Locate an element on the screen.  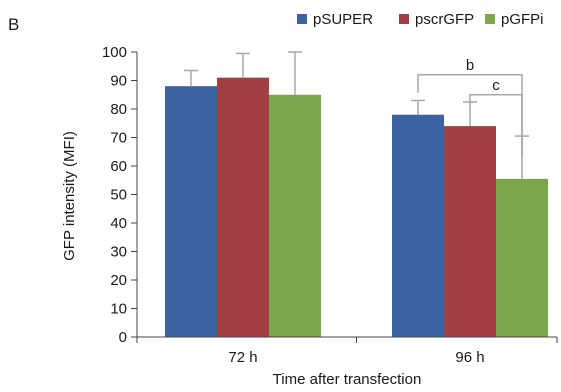
x-axis: 72 h 96 h is located at coordinates (347, 351).